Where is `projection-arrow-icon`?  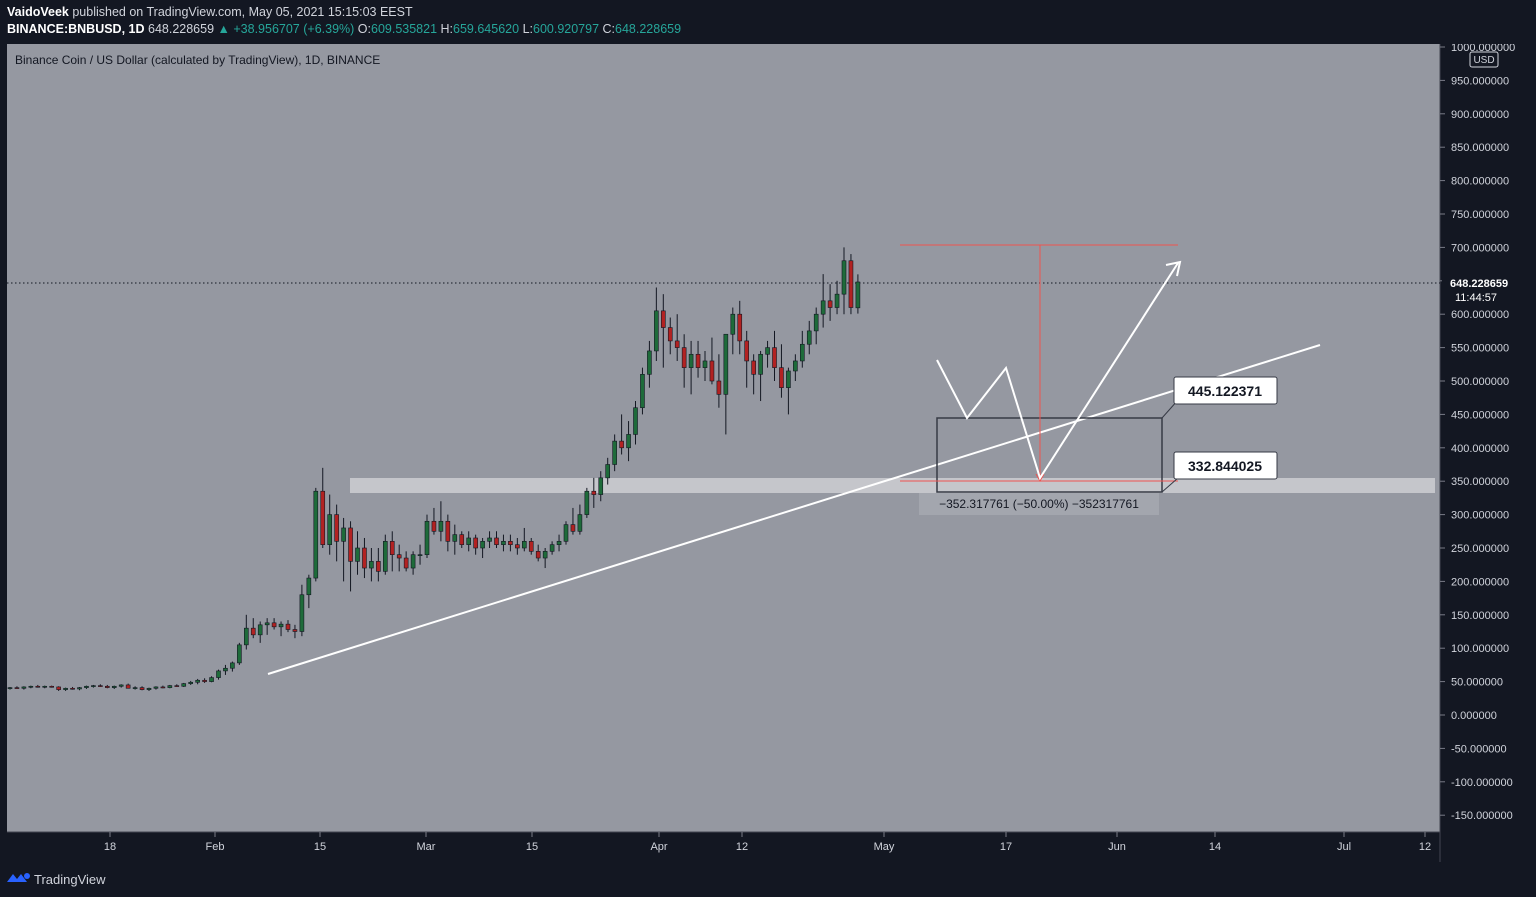
projection-arrow-icon is located at coordinates (1173, 268).